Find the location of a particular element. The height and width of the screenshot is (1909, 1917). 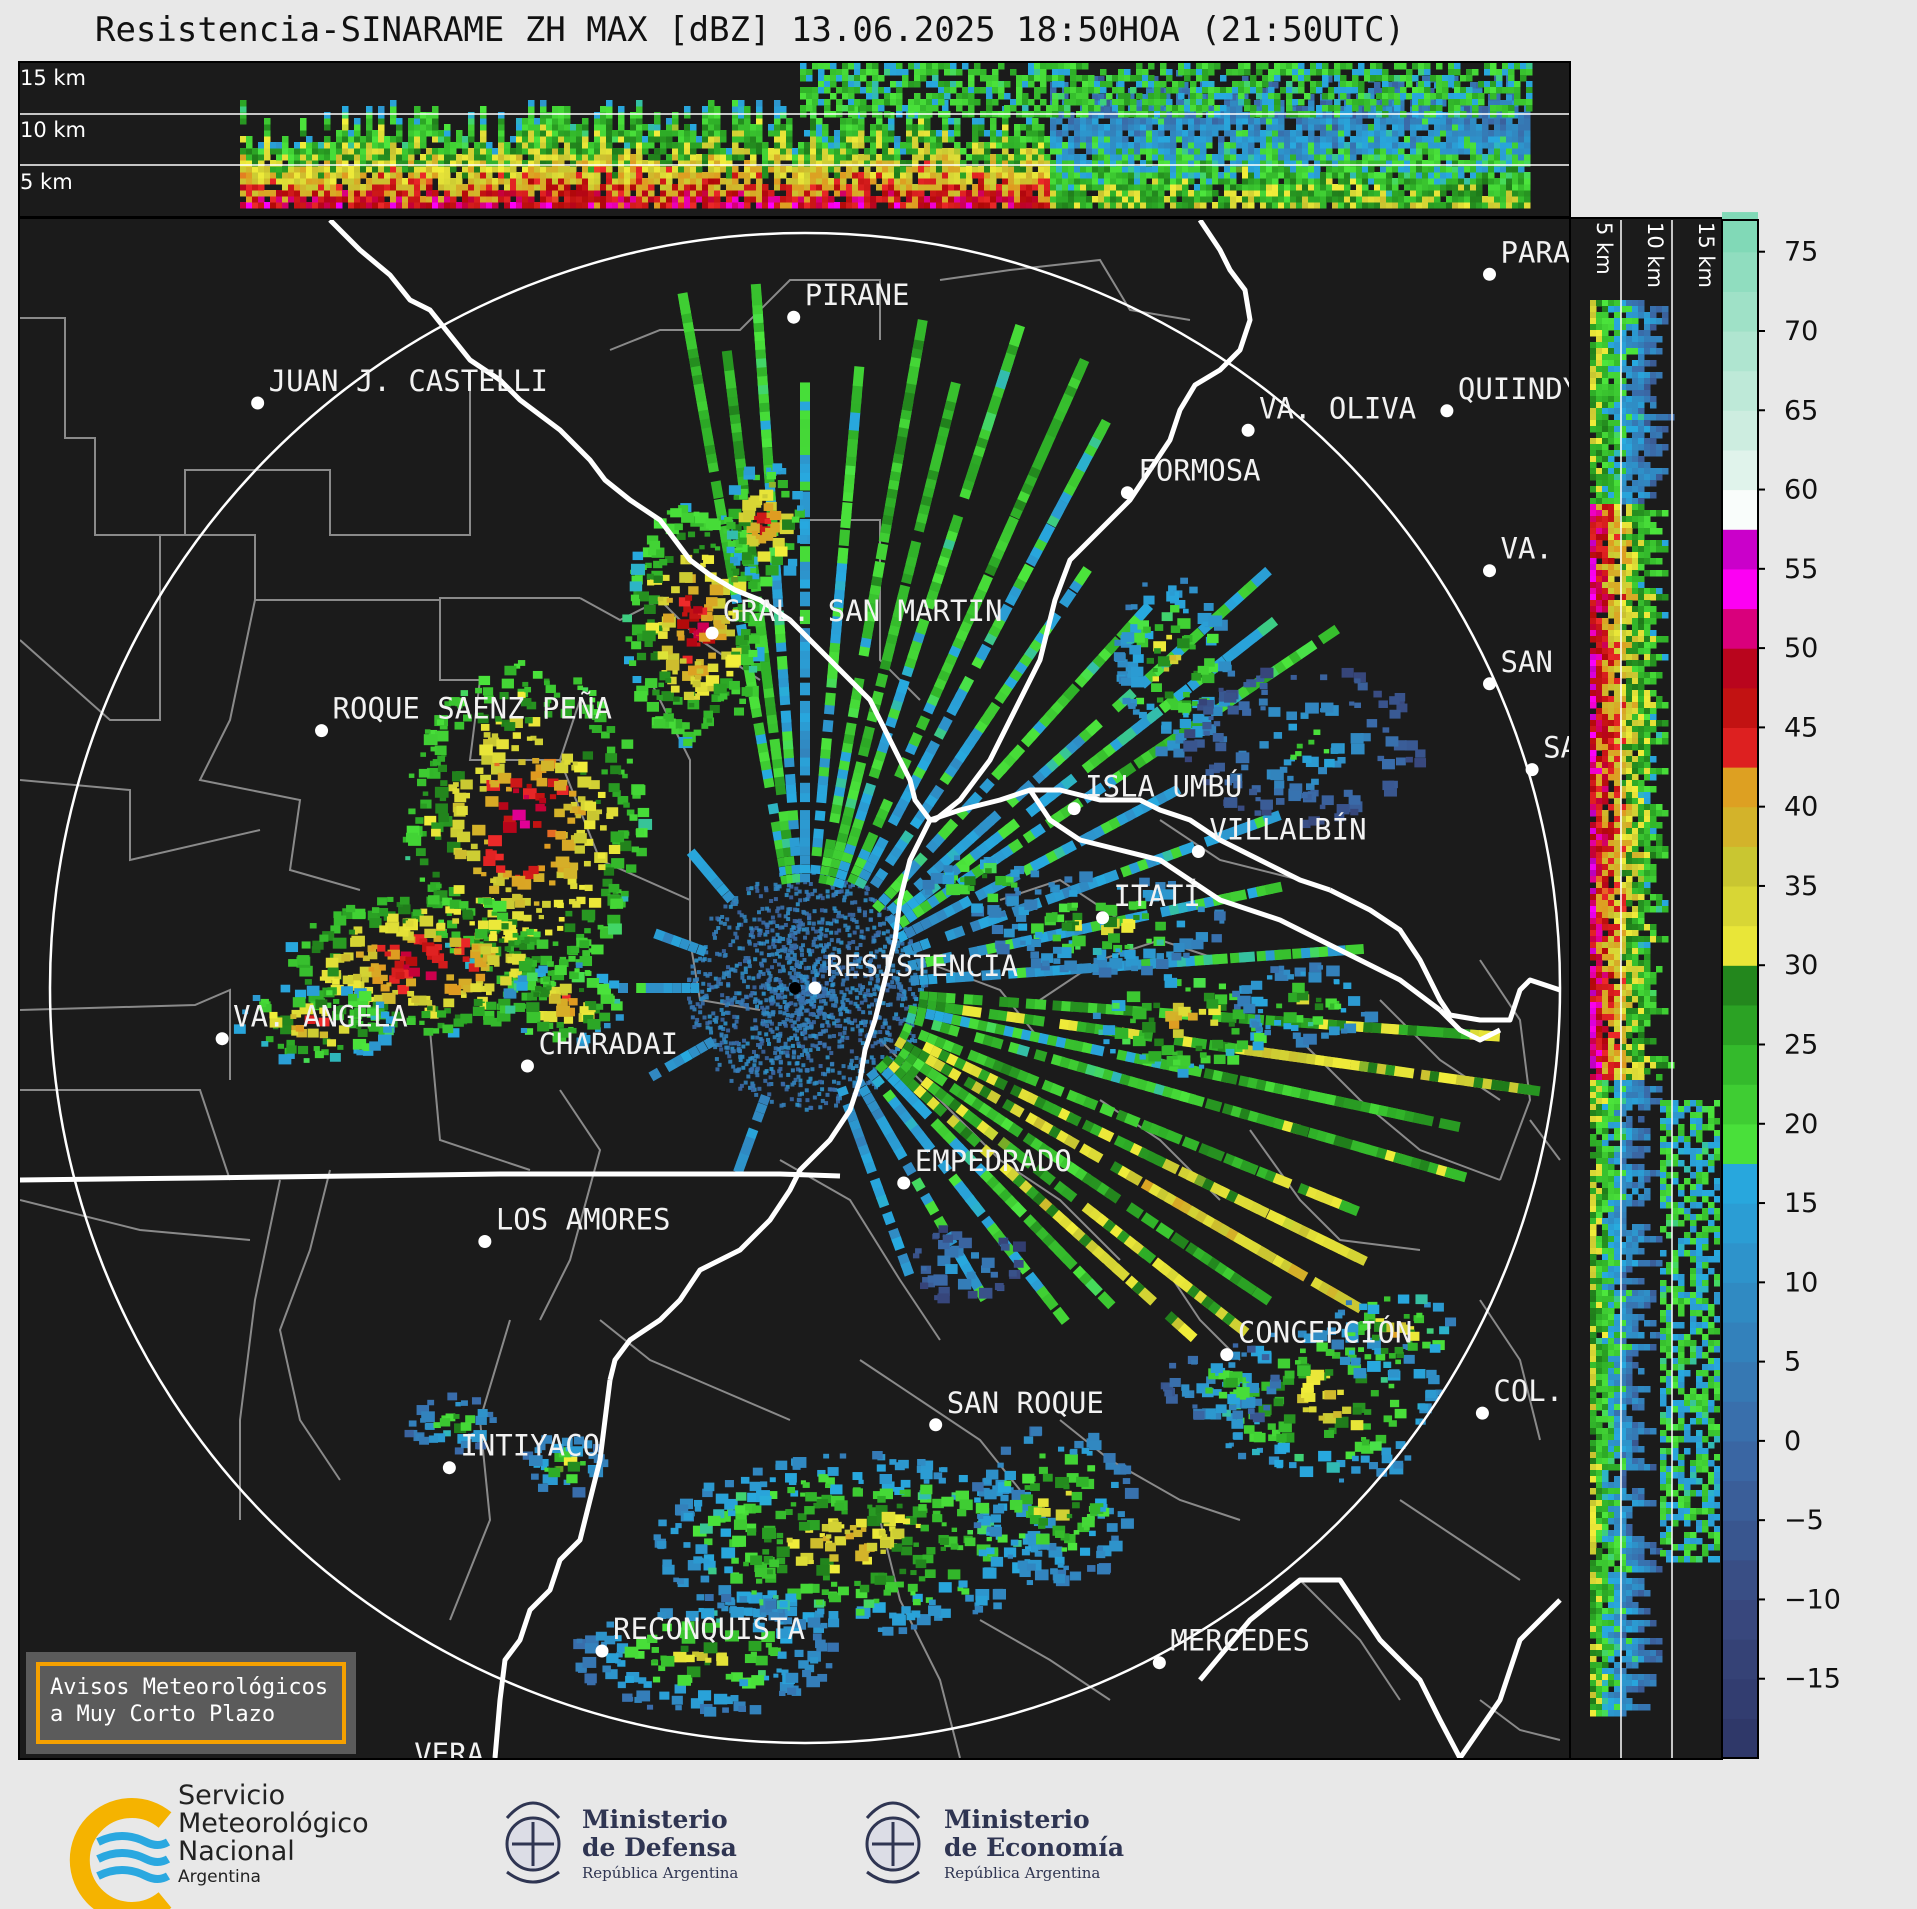

colorbar-tick-label: −10 is located at coordinates (1812, 1599).